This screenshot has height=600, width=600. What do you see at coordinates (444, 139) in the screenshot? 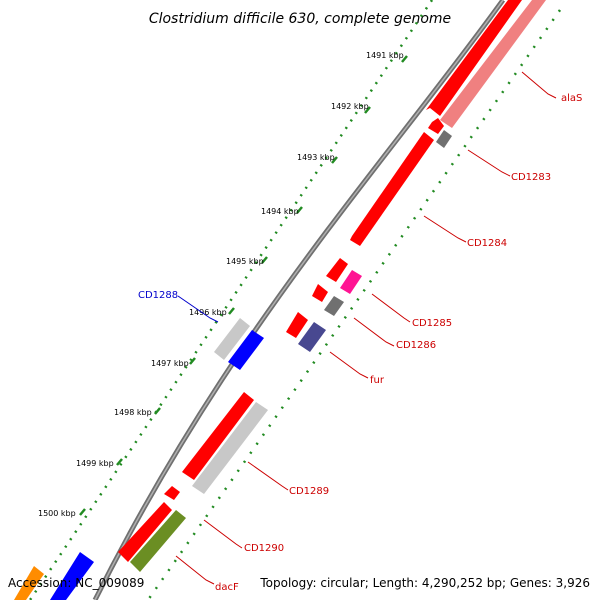
I see `CD1283-gene` at bounding box center [444, 139].